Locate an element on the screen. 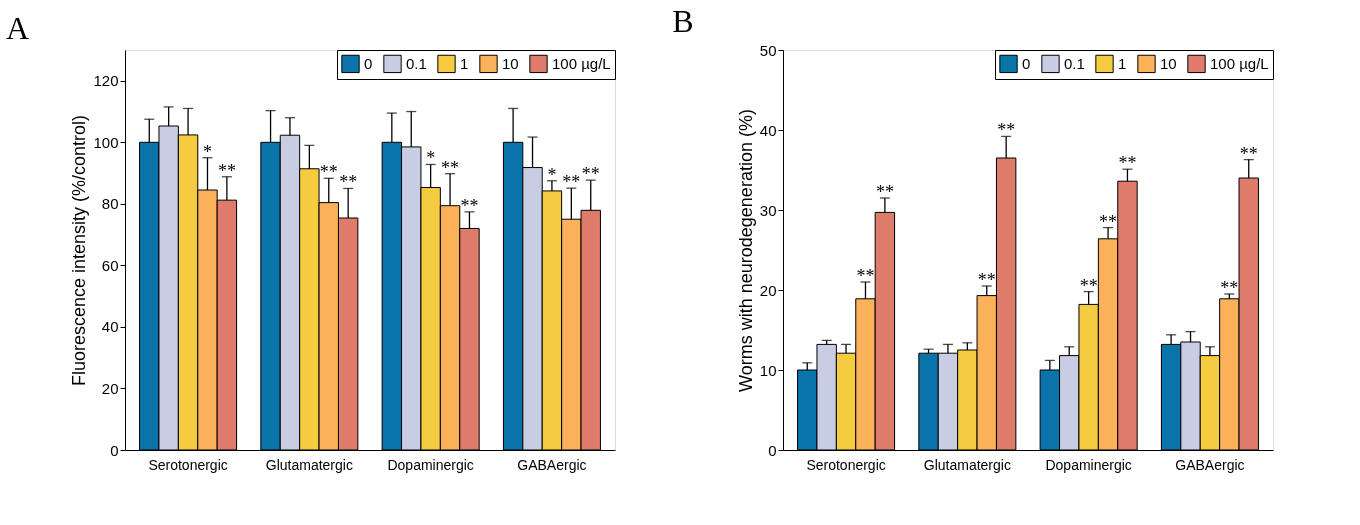 The image size is (1360, 525). y-tick-label: 60 is located at coordinates (110, 265).